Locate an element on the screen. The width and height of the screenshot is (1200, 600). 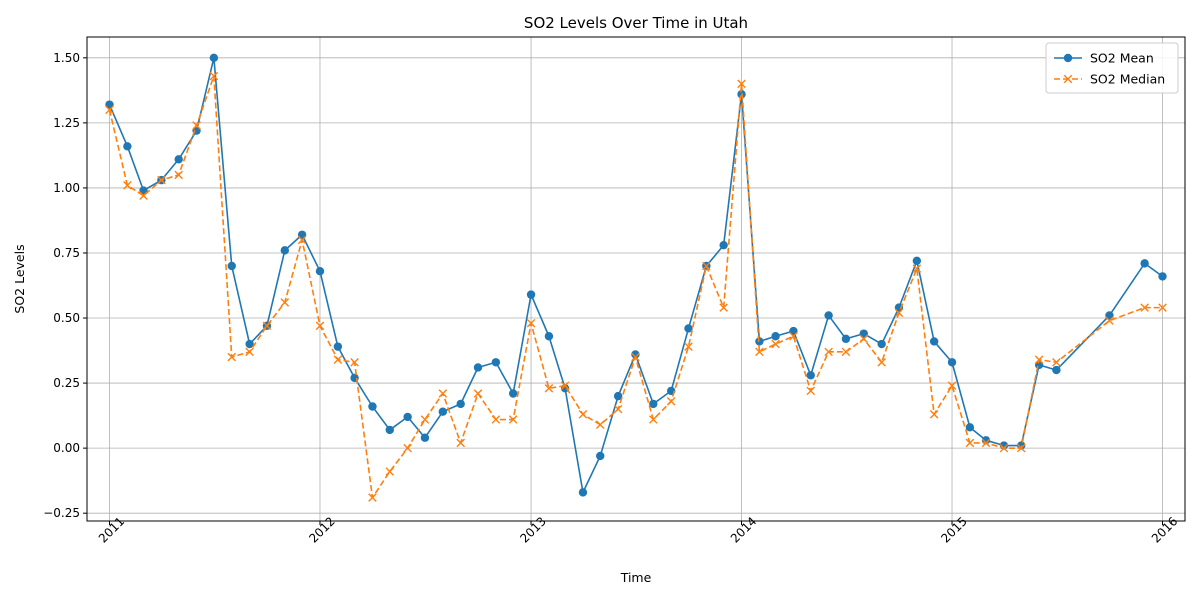
y-tick-label: 1.00 is located at coordinates (66, 188).